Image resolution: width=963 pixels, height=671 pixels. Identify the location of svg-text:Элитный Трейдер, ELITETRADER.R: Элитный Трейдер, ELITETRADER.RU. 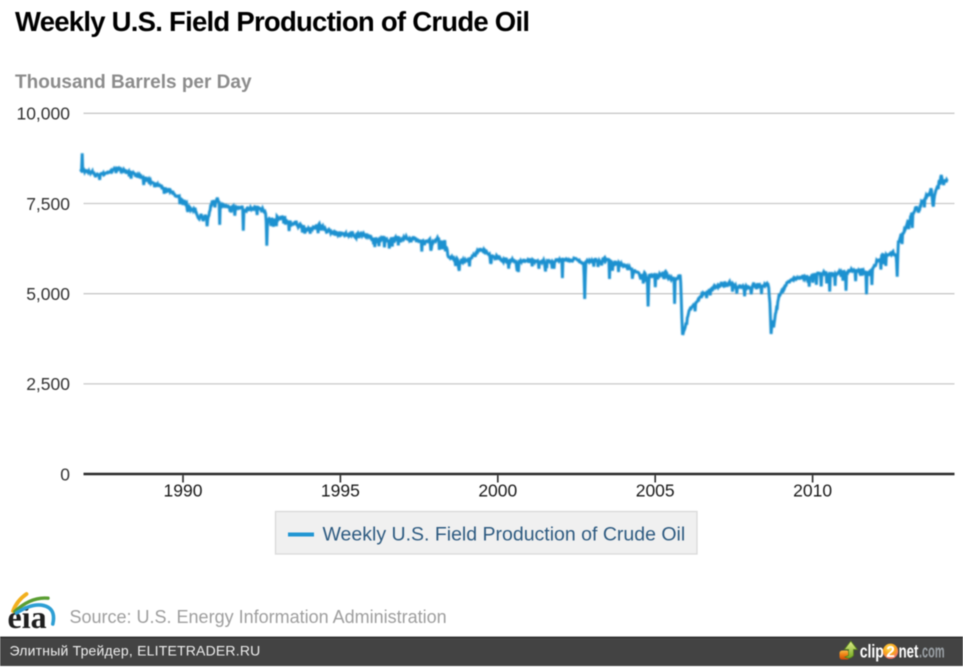
(135, 651).